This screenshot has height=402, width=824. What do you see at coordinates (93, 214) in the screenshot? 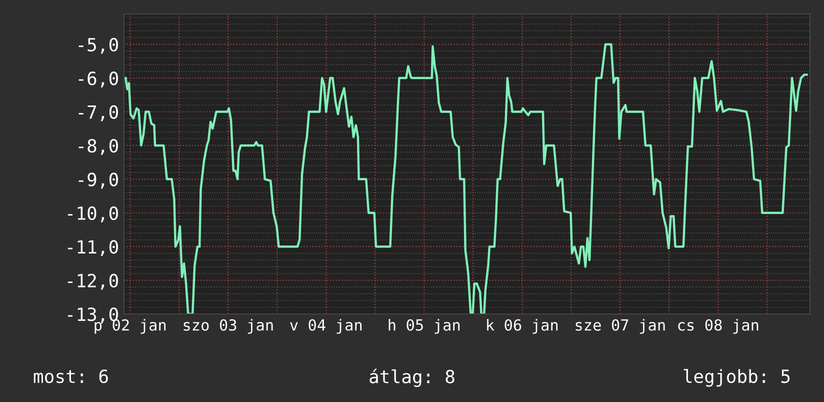
I see `y-tick-label: -10,0` at bounding box center [93, 214].